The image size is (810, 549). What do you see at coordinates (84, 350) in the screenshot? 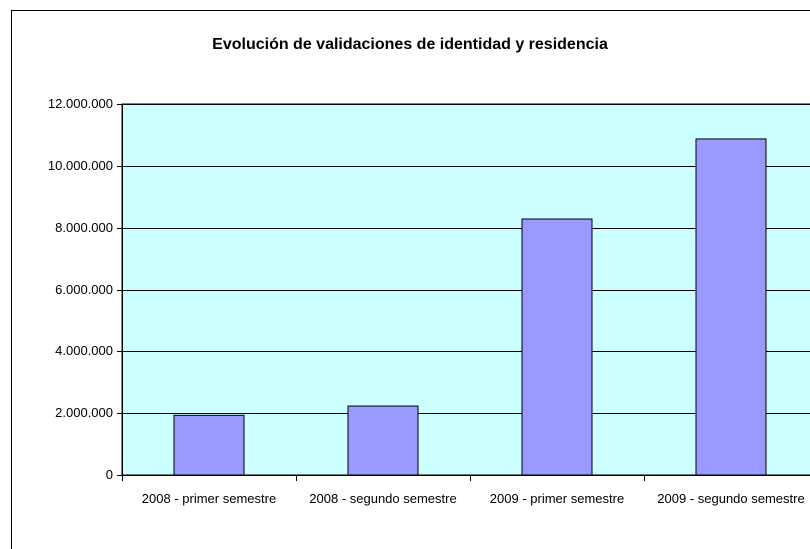
I see `y-tick-label: 4.000.000` at bounding box center [84, 350].